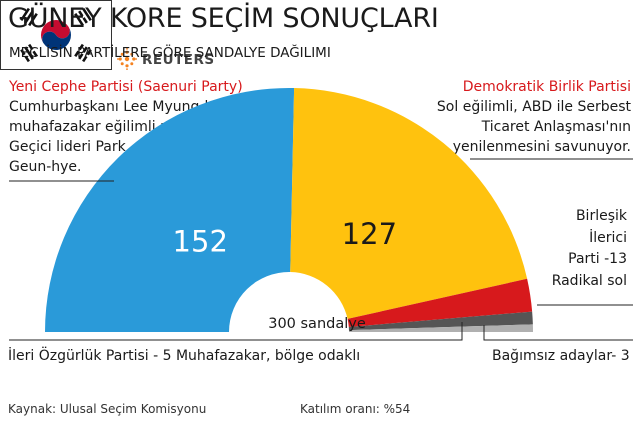  Describe the element at coordinates (440, 302) in the screenshot. I see `slice-unified-progressive` at that location.